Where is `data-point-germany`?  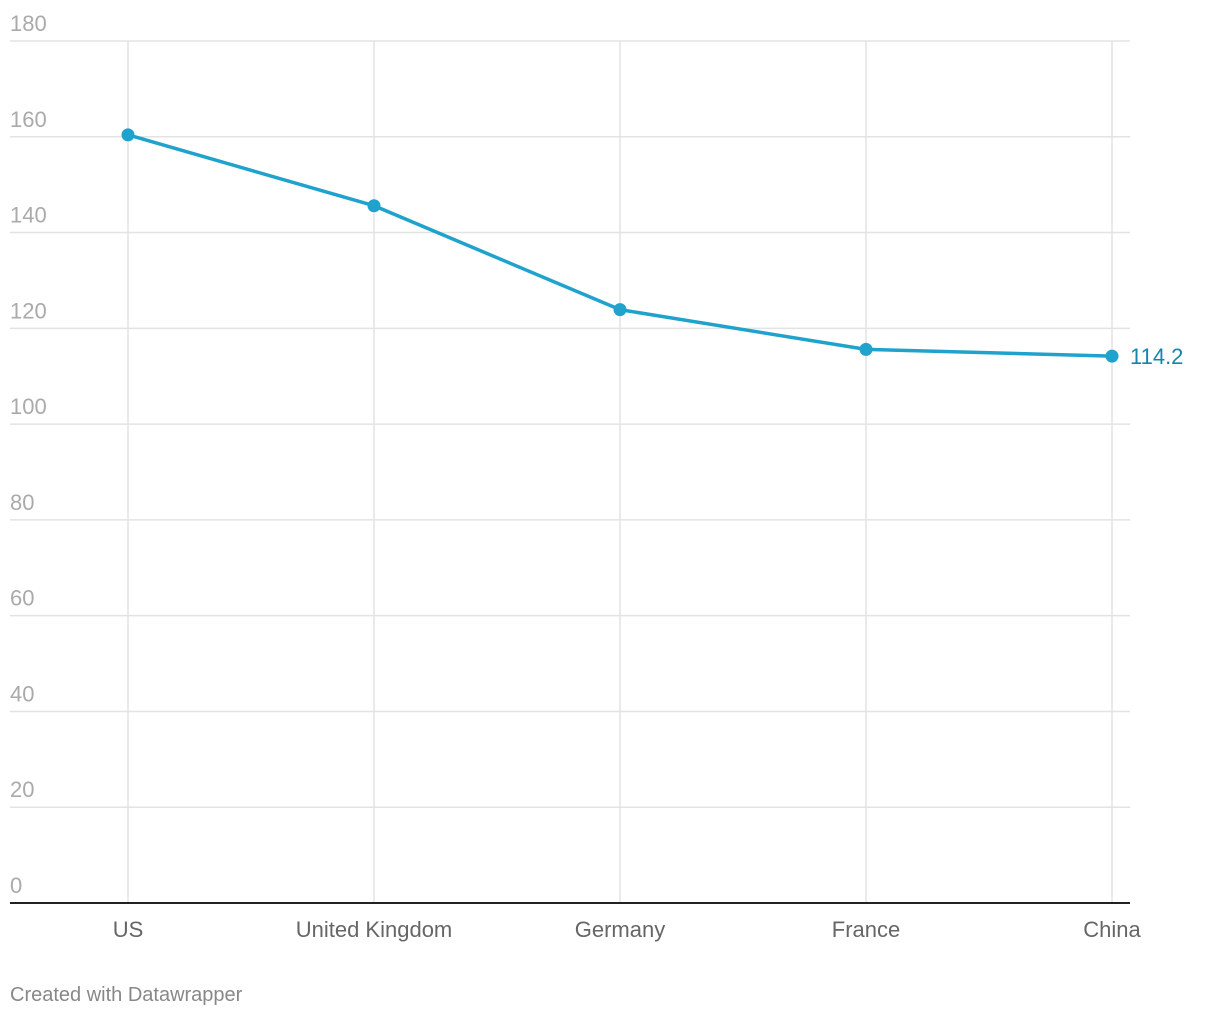 data-point-germany is located at coordinates (620, 310).